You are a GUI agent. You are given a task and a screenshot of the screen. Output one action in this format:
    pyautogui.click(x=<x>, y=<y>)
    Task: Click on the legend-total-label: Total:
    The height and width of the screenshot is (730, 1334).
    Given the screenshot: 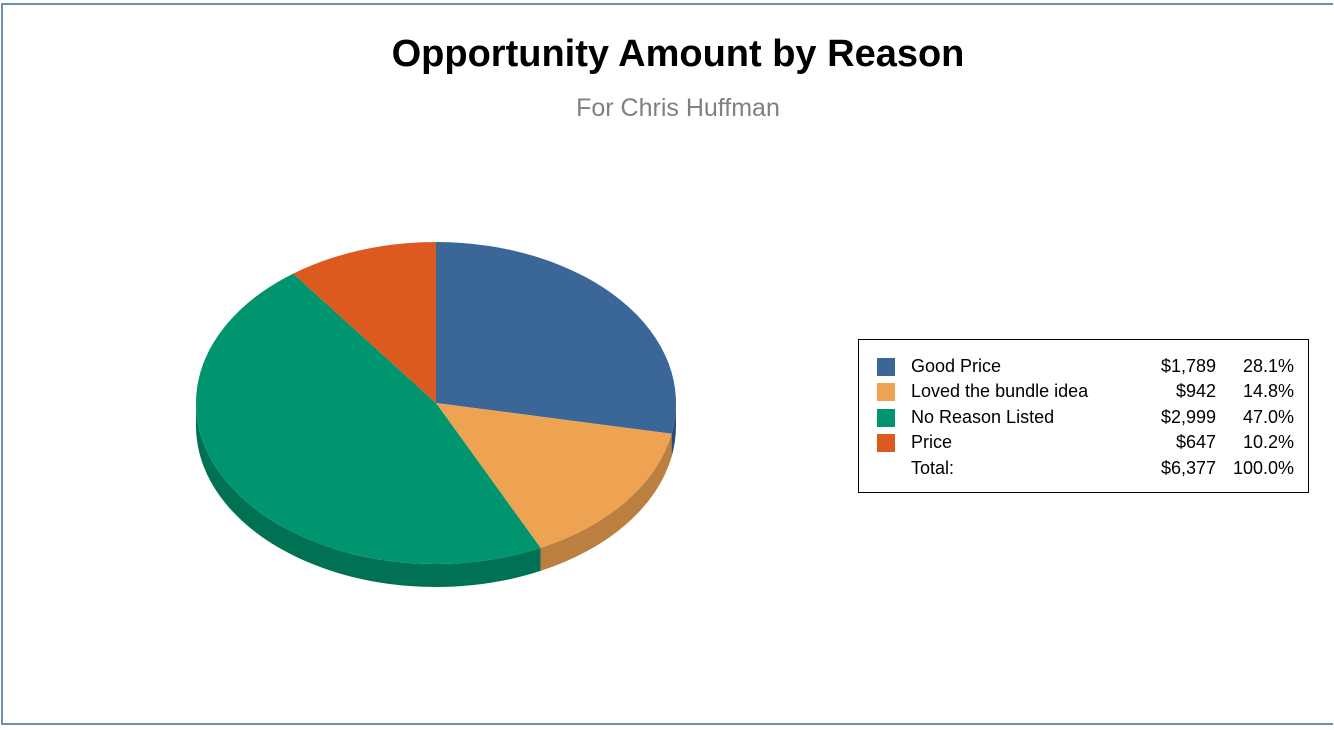 What is the action you would take?
    pyautogui.click(x=933, y=468)
    